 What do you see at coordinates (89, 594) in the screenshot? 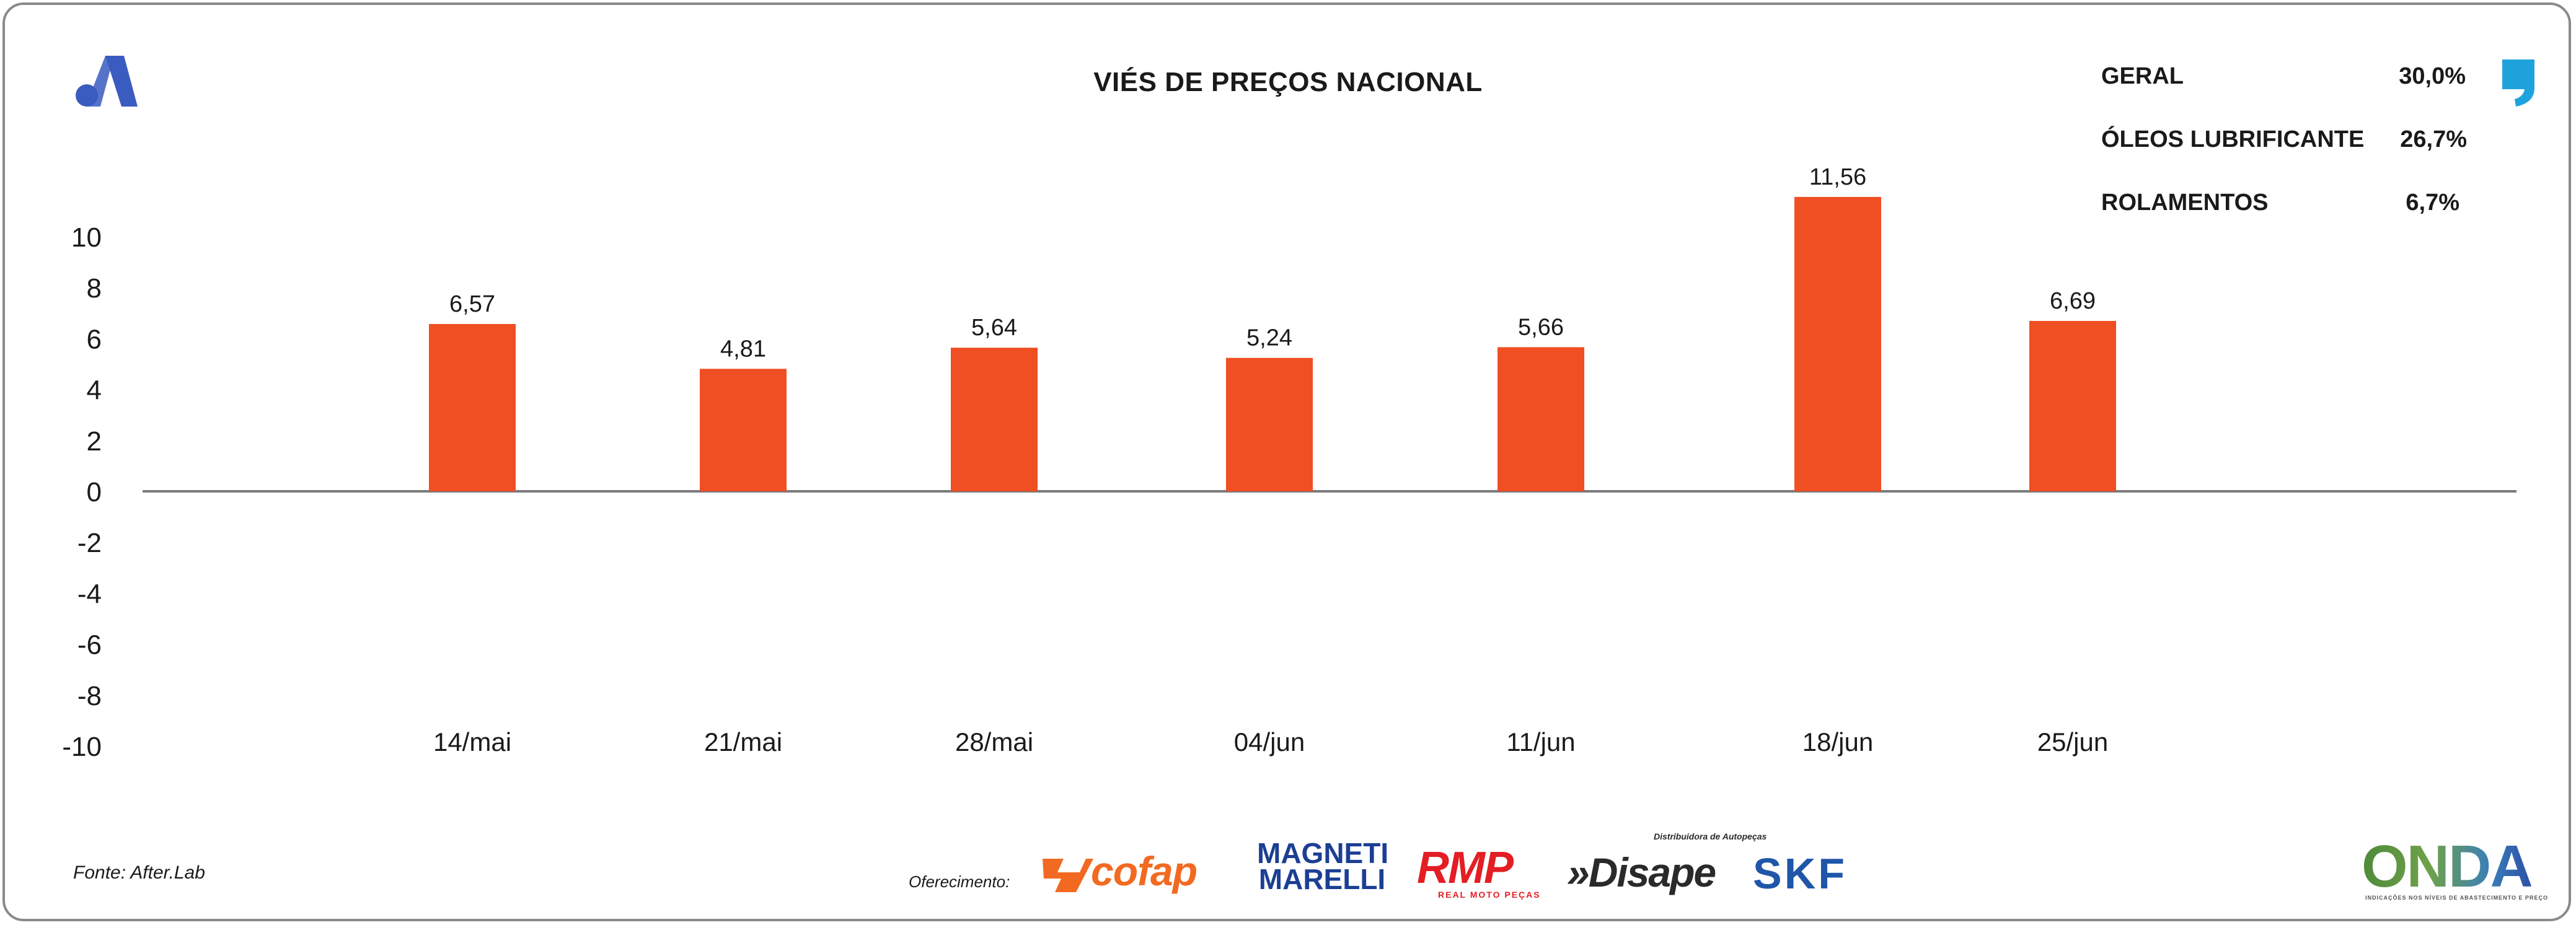
I see `y-tick-label: -4` at bounding box center [89, 594].